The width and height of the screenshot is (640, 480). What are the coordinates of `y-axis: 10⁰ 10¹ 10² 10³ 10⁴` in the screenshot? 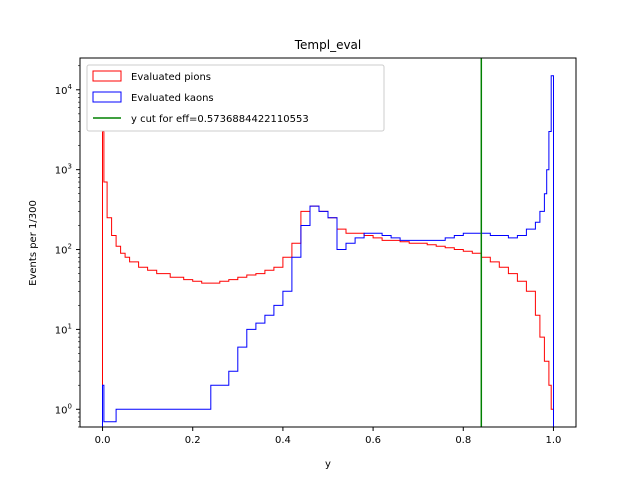 It's located at (67, 246).